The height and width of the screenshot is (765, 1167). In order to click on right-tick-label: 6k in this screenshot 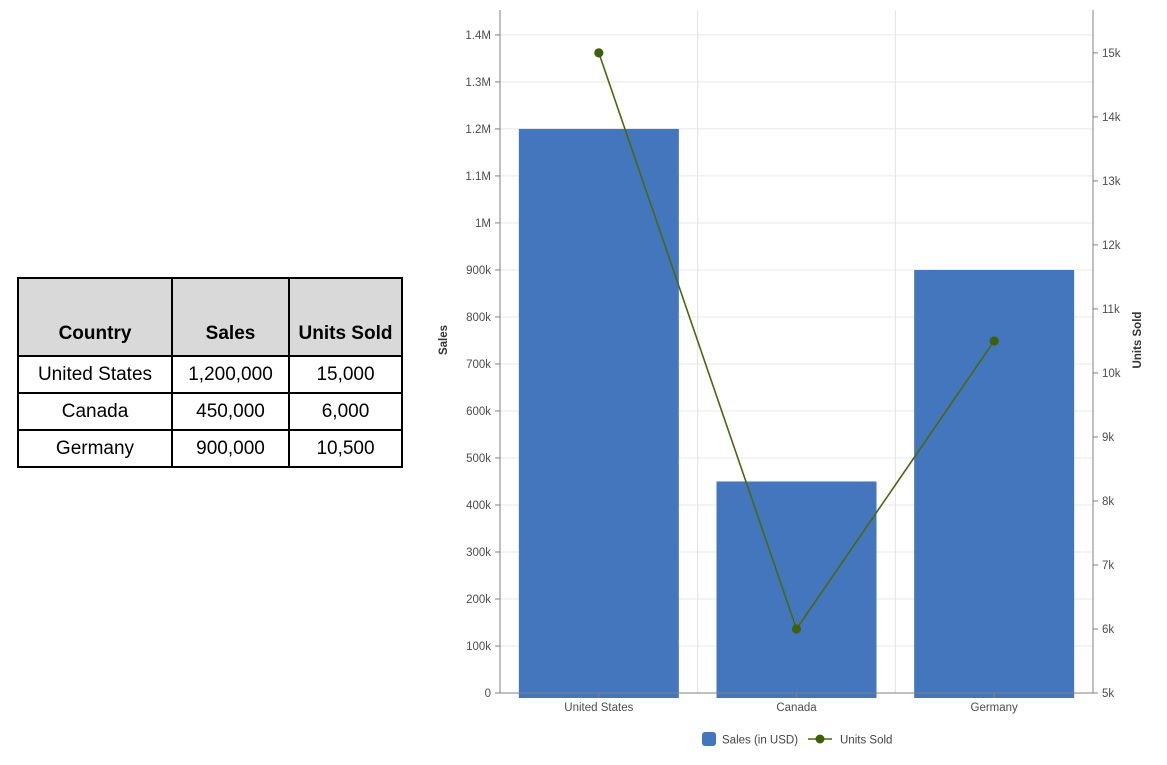, I will do `click(1108, 630)`.